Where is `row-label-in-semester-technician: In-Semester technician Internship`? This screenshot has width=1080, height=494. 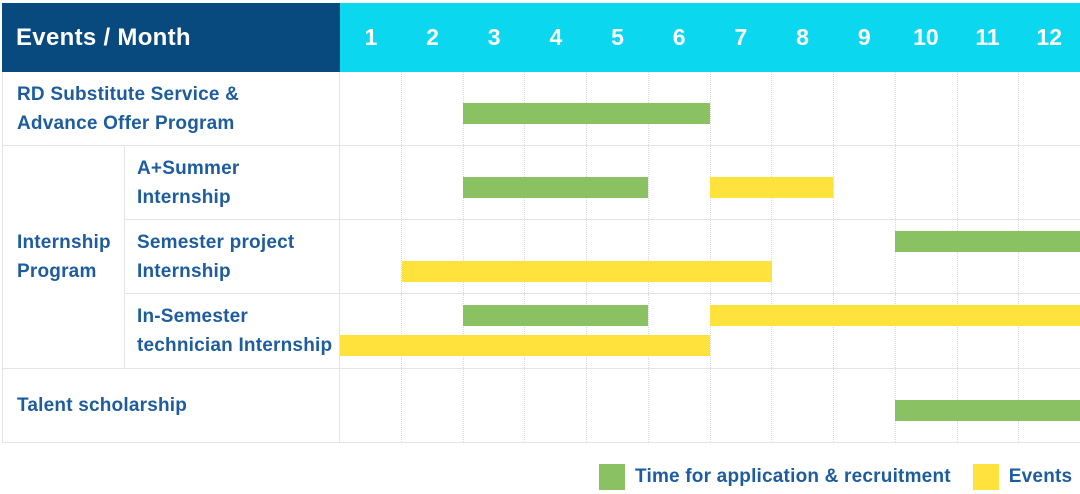
row-label-in-semester-technician: In-Semester technician Internship is located at coordinates (232, 331).